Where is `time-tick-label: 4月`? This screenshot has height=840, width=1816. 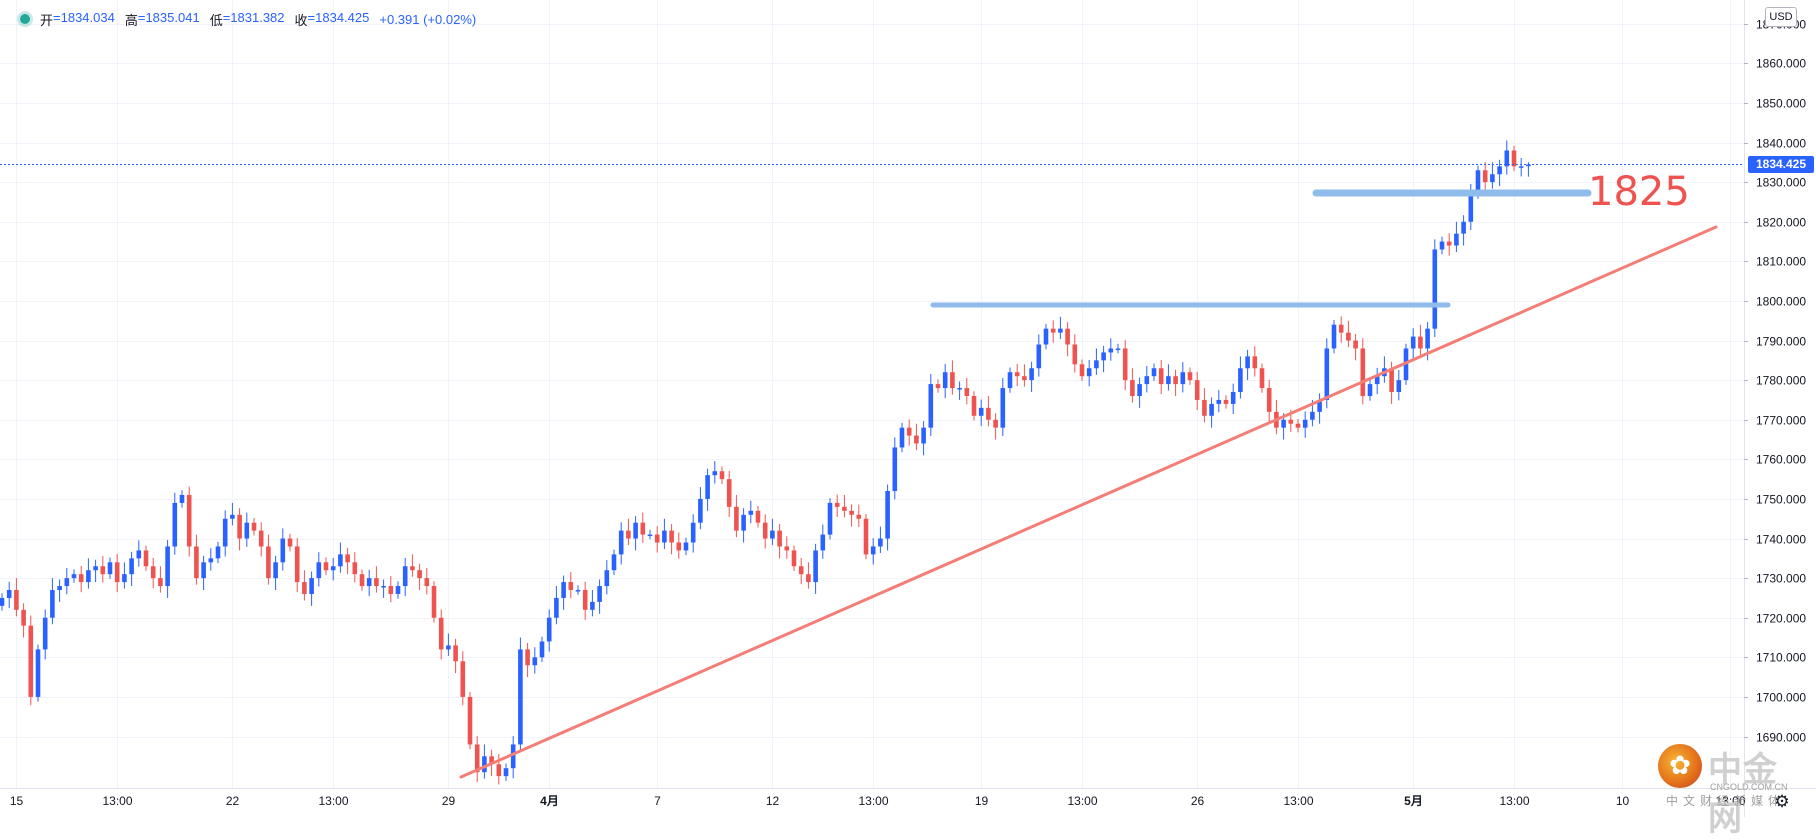
time-tick-label: 4月 is located at coordinates (549, 801).